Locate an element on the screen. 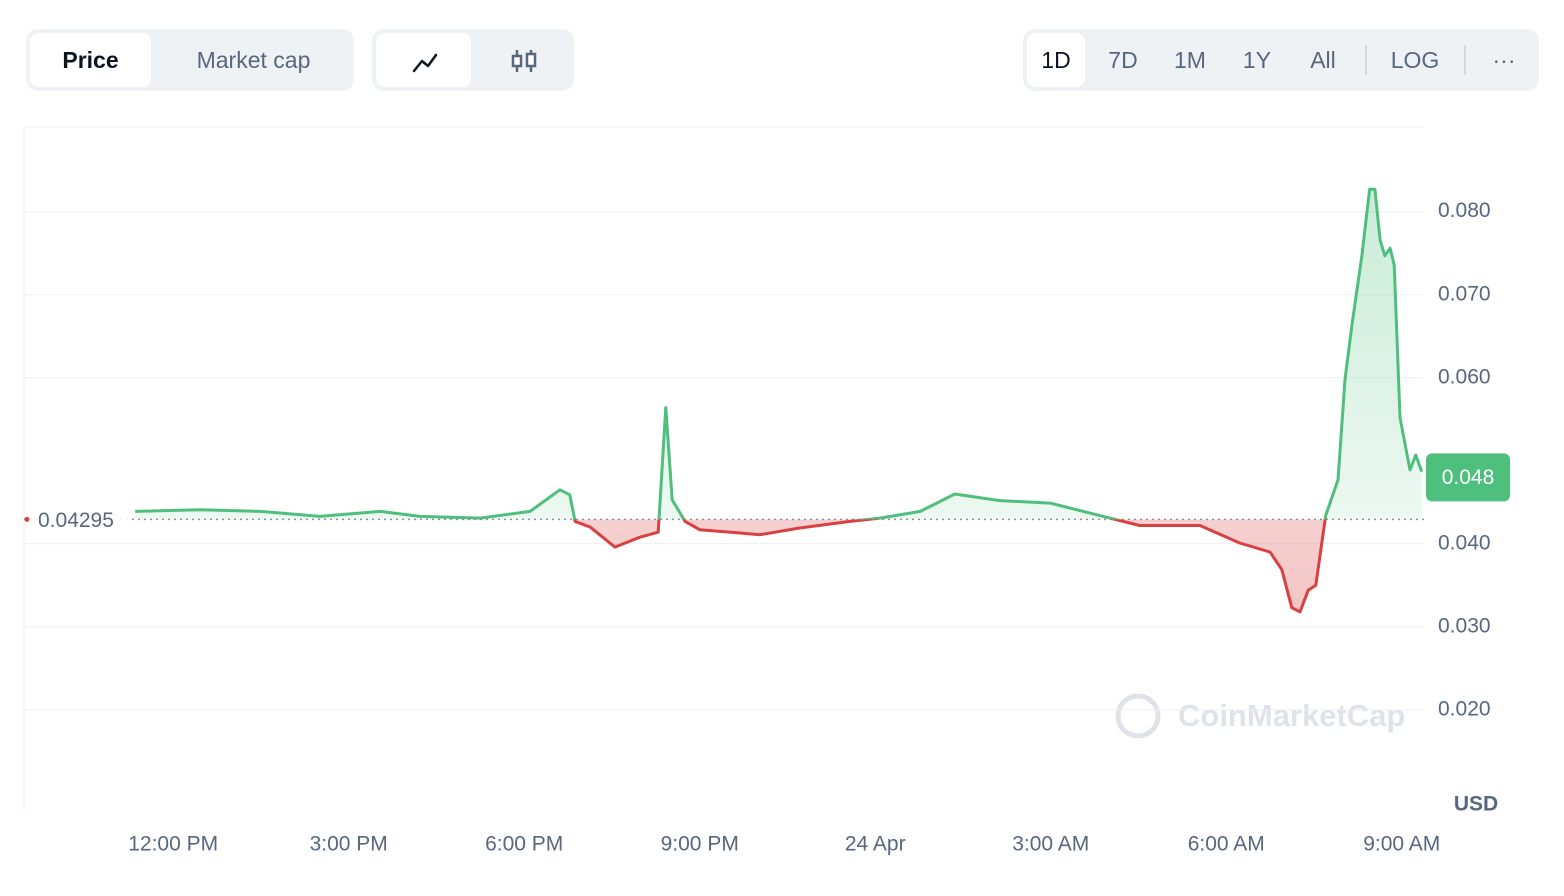  x-tick-label: 12:00 PM is located at coordinates (173, 844).